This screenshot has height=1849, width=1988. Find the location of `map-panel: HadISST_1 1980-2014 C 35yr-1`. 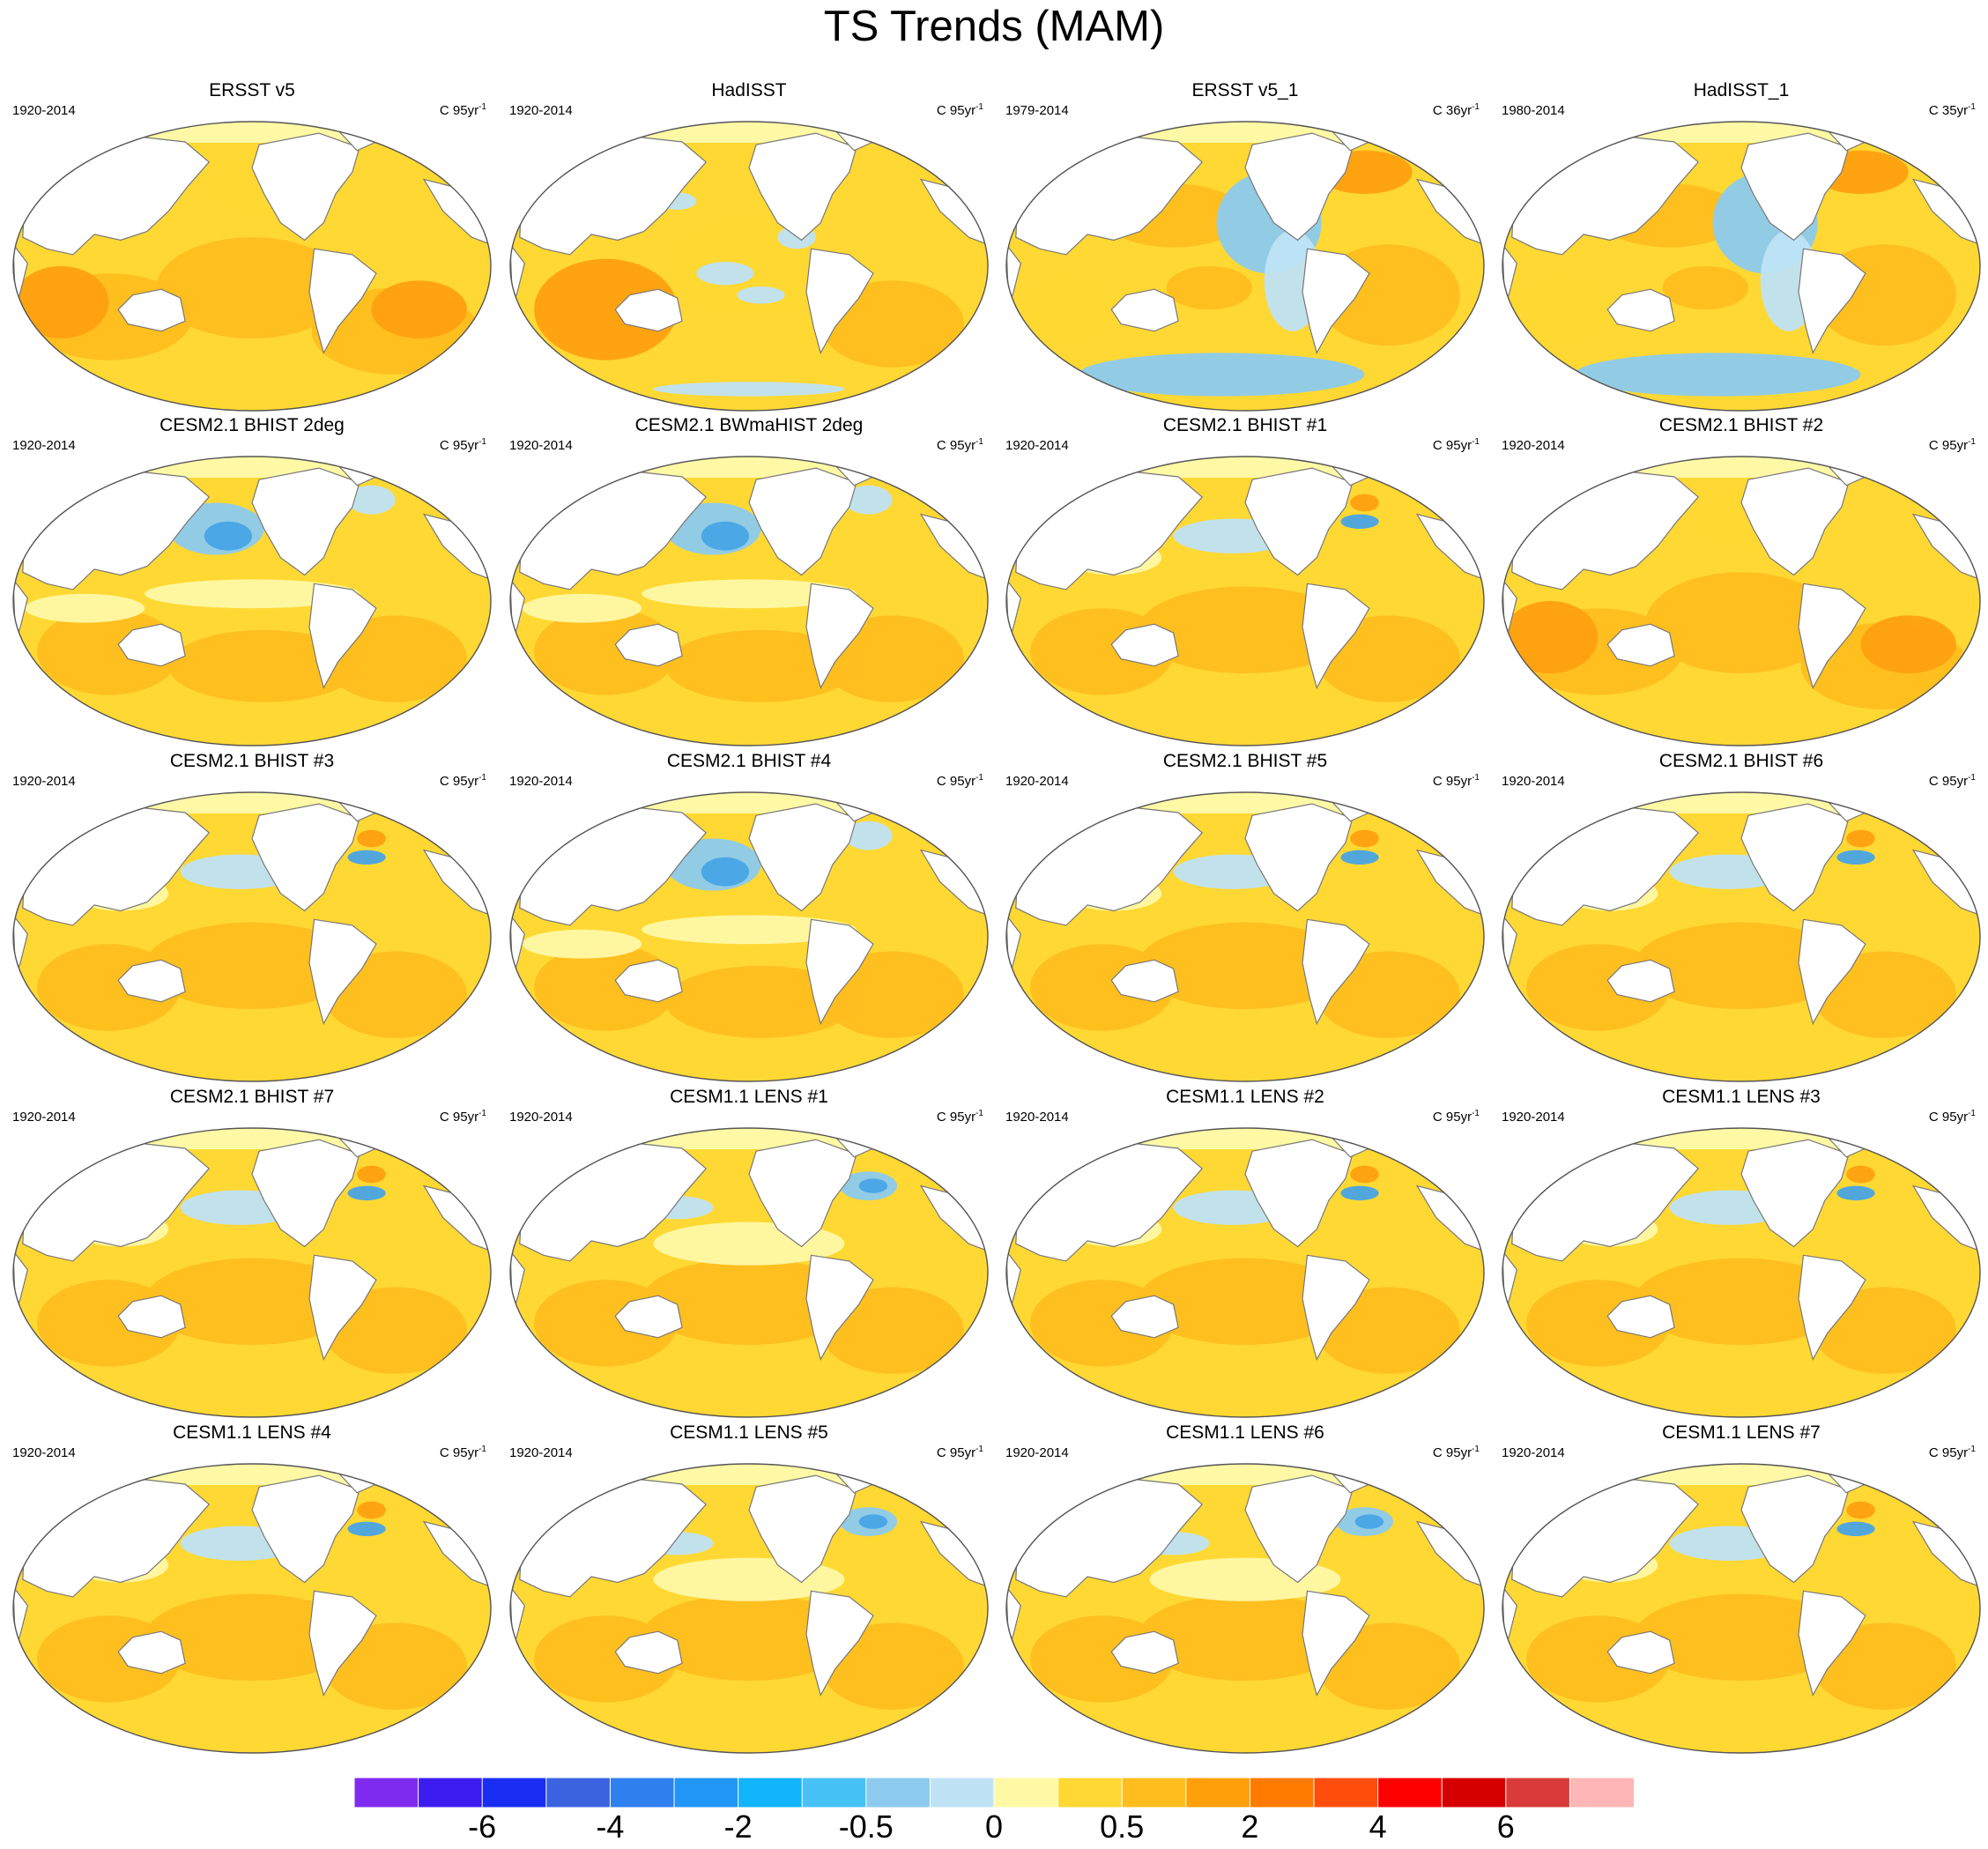

map-panel: HadISST_1 1980-2014 C 35yr-1 is located at coordinates (1742, 247).